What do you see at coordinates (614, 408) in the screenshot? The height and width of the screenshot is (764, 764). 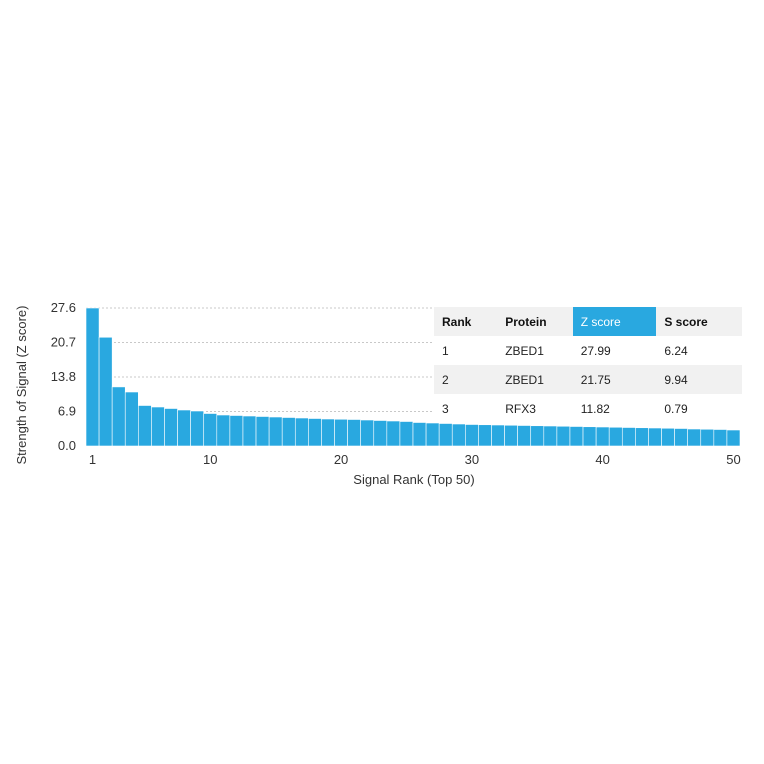 I see `cell-z-score: 11.82` at bounding box center [614, 408].